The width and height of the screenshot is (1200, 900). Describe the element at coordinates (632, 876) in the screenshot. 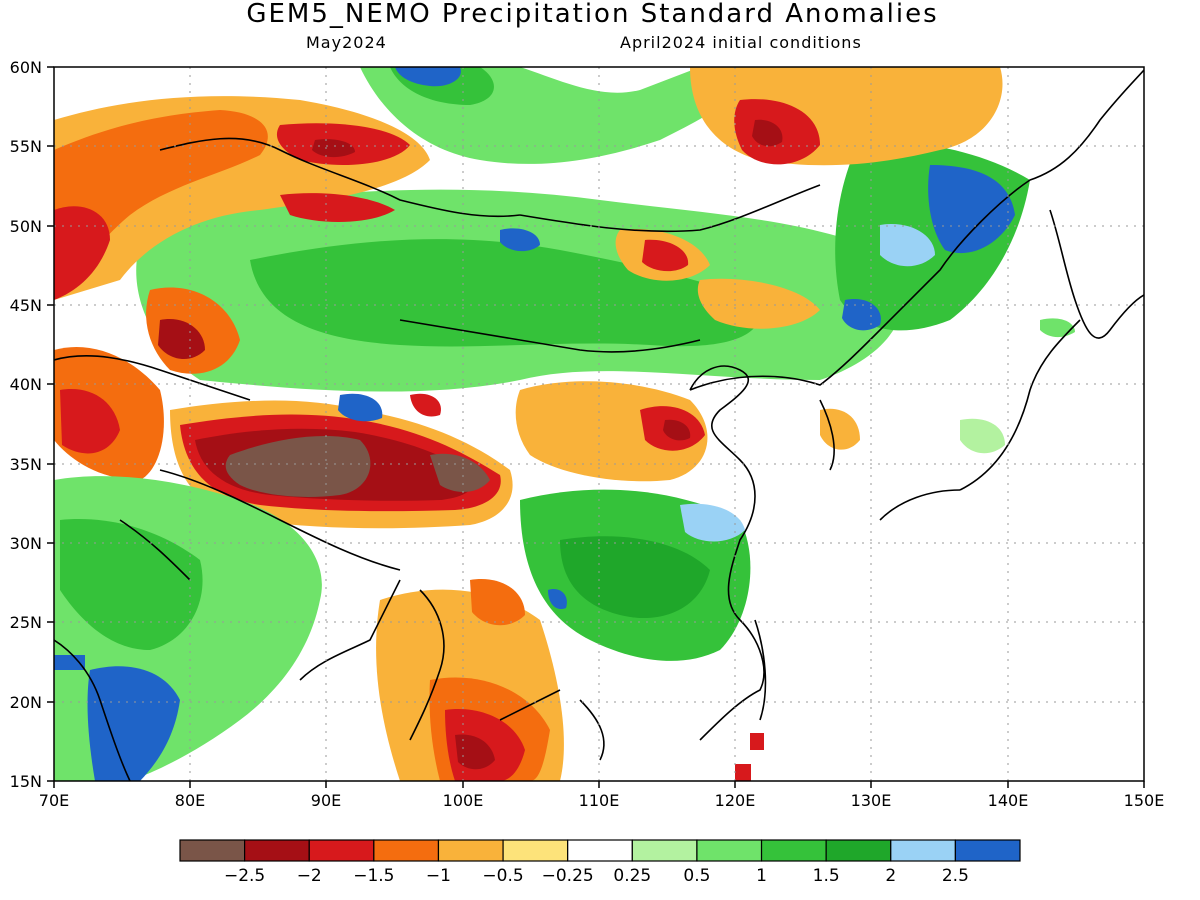

I see `colorbar-label: 0.25` at that location.